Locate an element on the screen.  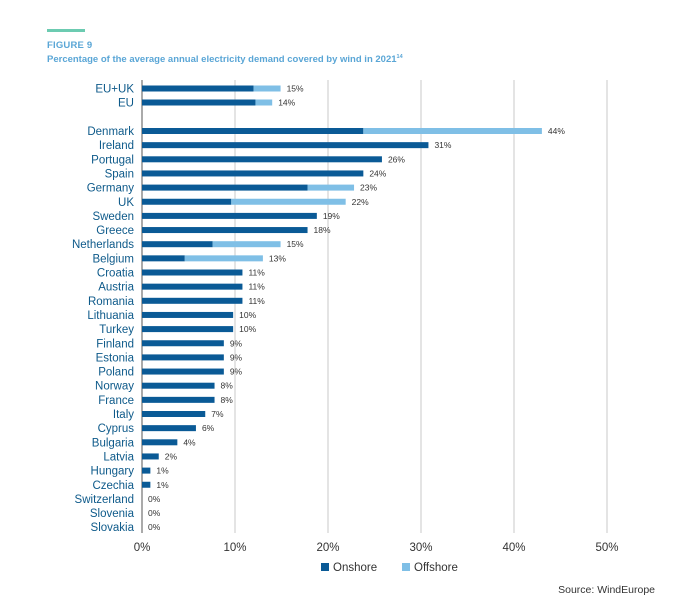
category-label: EU+UK is located at coordinates (114, 90).